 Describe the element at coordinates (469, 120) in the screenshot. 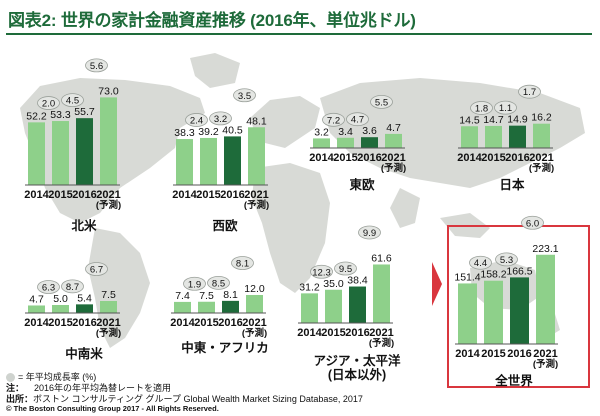

I see `bar-value-label: 14.5` at that location.